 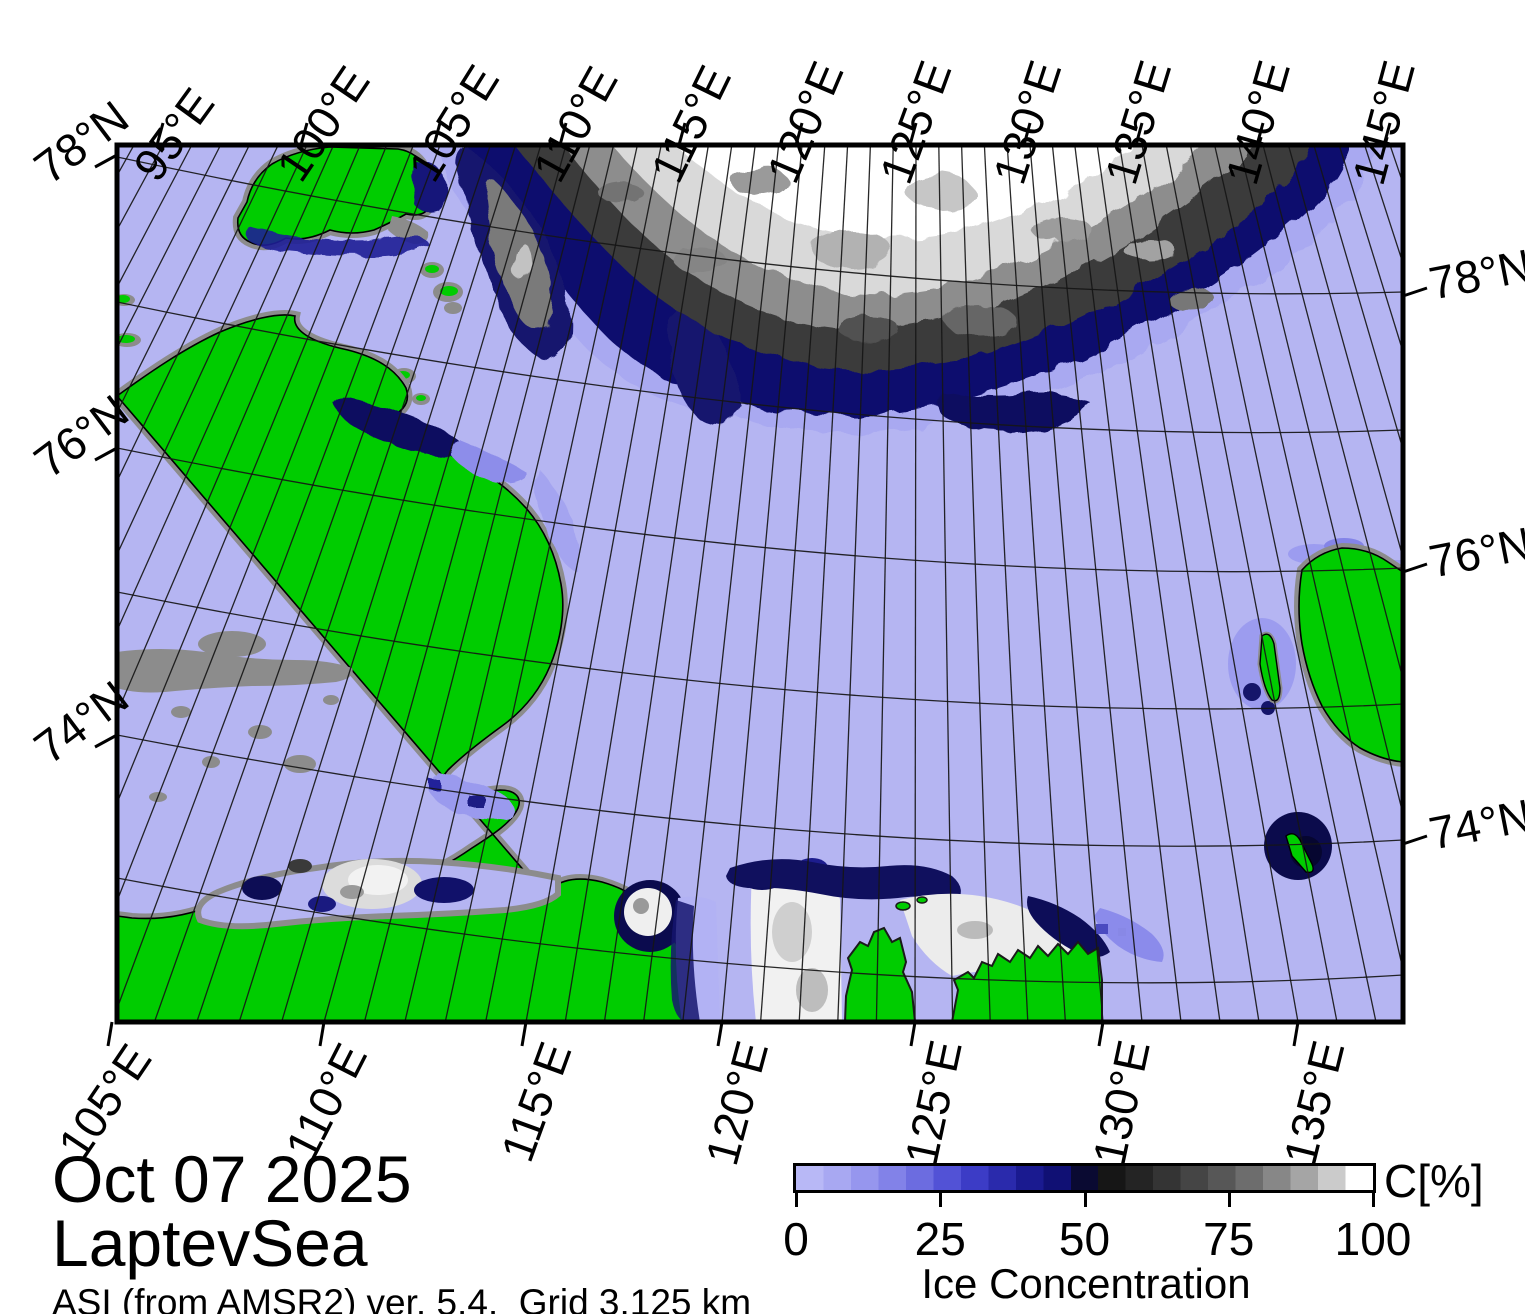 I want to click on map-source-note: ASI (from AMSR2) ver. 5.4, Grid 3.125 km, so click(x=402, y=1298).